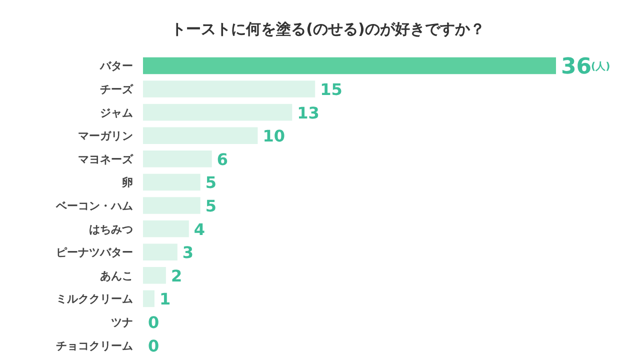 This screenshot has height=360, width=640. What do you see at coordinates (116, 275) in the screenshot?
I see `y-tick-label: あんこ` at bounding box center [116, 275].